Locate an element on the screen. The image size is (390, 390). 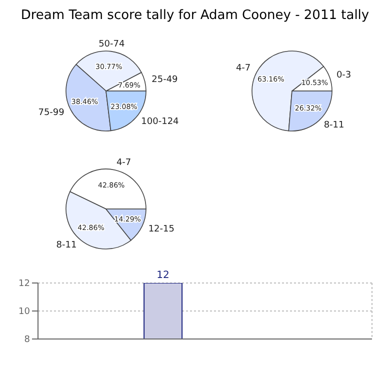
y-tick-label: 12 is located at coordinates (24, 284).